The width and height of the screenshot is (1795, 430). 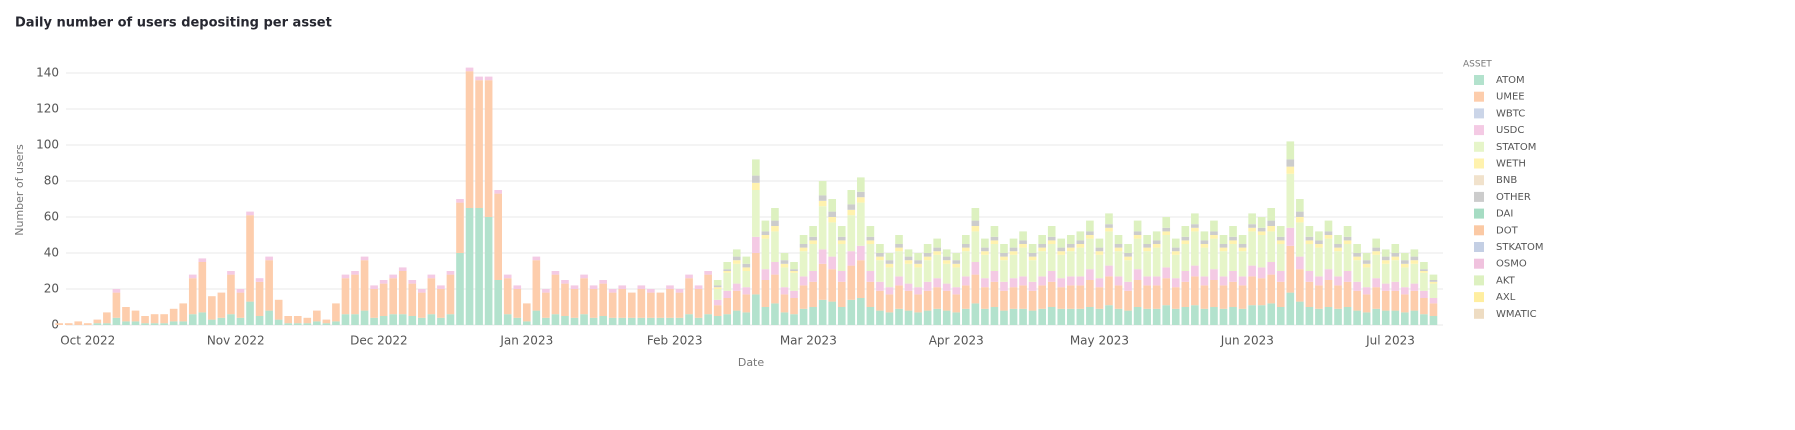 I want to click on legend-swatch, so click(x=1479, y=180).